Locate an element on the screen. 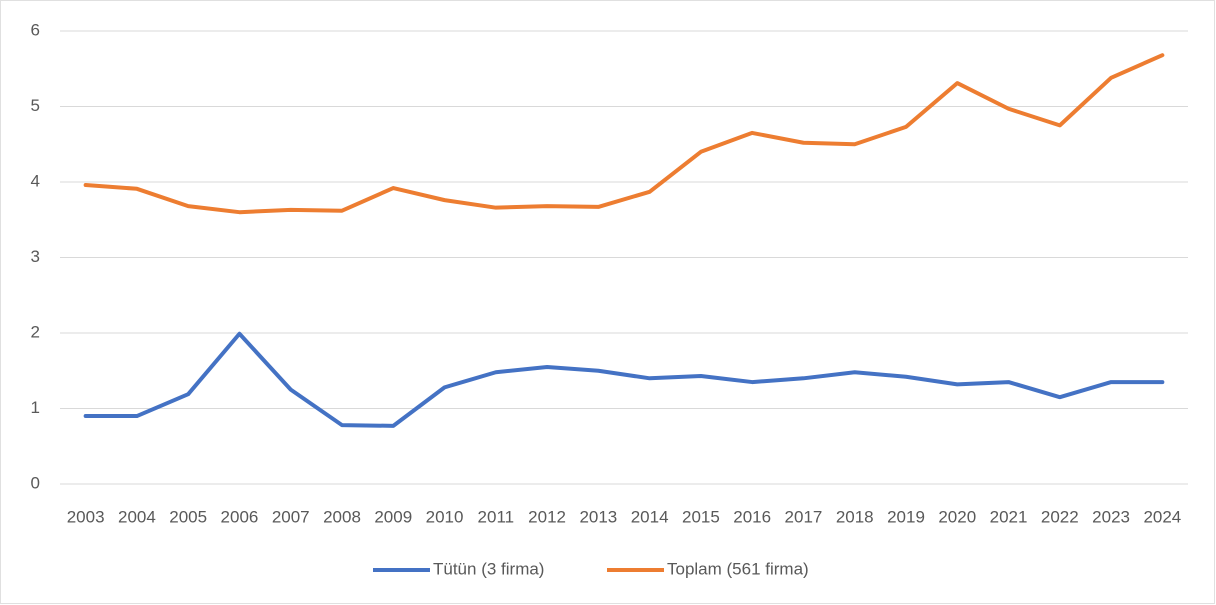 The height and width of the screenshot is (605, 1216). x-tick-label: 2015 is located at coordinates (701, 516).